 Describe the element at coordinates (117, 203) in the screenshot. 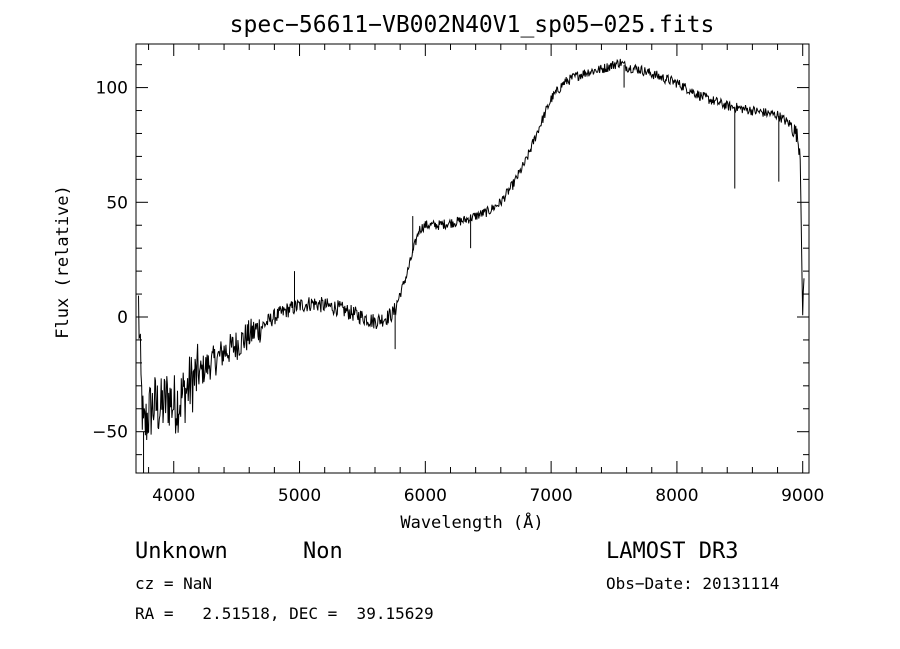

I see `y-tick-label: 50` at that location.